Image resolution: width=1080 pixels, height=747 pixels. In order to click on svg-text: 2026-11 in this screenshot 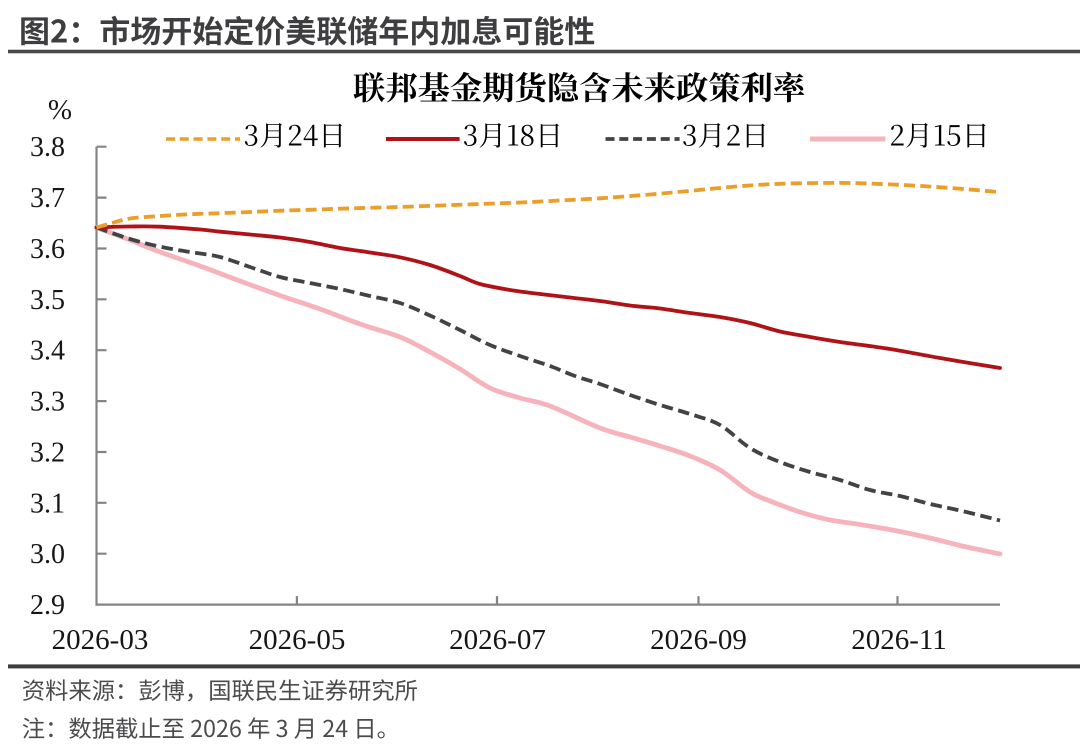, I will do `click(899, 640)`.